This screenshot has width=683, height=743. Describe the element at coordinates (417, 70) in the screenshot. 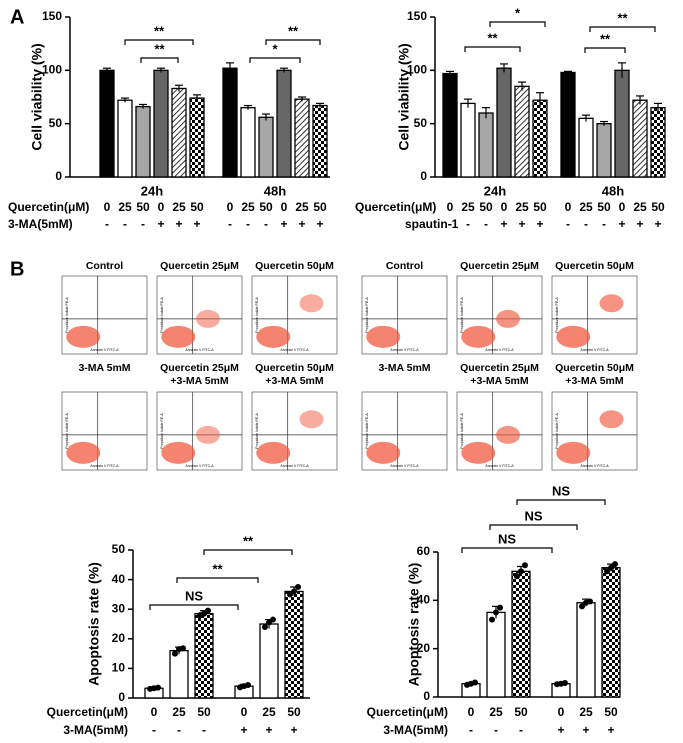

I see `y-tick-label: 100` at that location.